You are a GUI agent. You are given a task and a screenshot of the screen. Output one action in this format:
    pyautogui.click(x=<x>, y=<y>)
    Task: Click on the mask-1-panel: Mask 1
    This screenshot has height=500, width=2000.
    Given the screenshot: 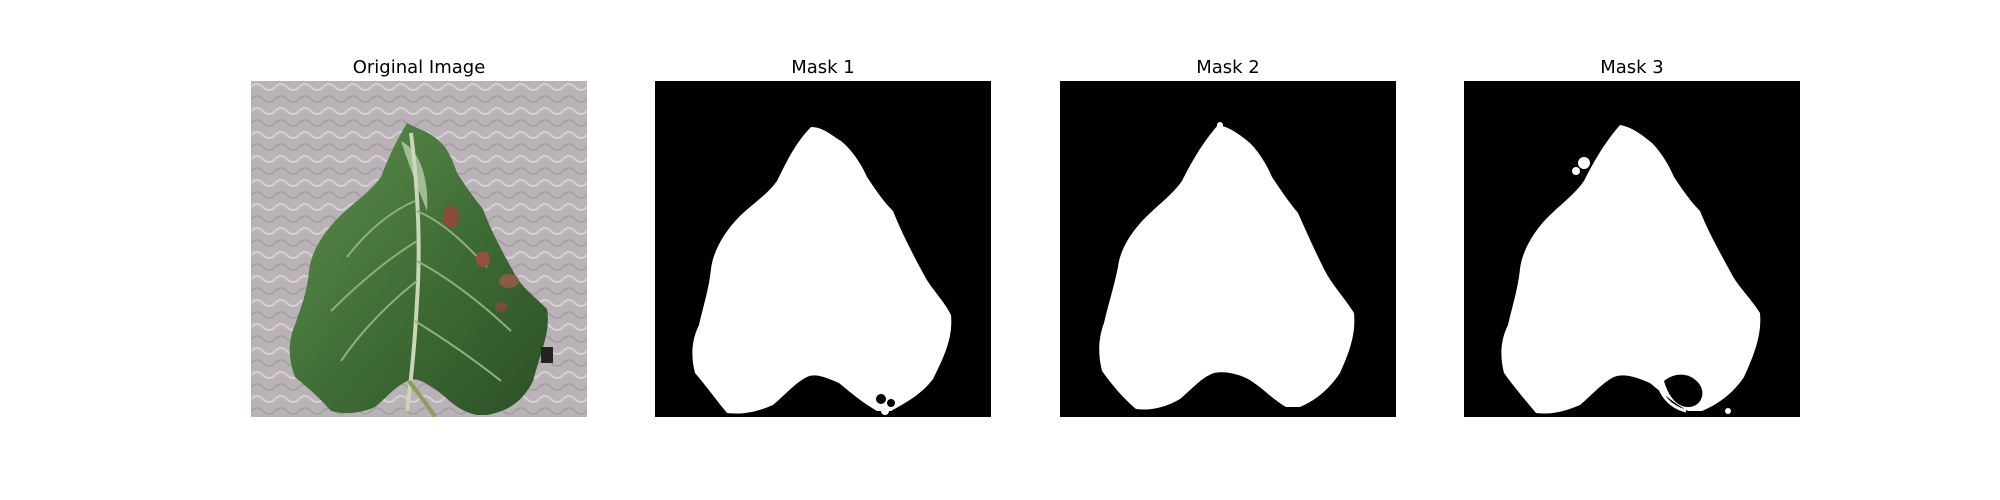 What is the action you would take?
    pyautogui.click(x=823, y=236)
    